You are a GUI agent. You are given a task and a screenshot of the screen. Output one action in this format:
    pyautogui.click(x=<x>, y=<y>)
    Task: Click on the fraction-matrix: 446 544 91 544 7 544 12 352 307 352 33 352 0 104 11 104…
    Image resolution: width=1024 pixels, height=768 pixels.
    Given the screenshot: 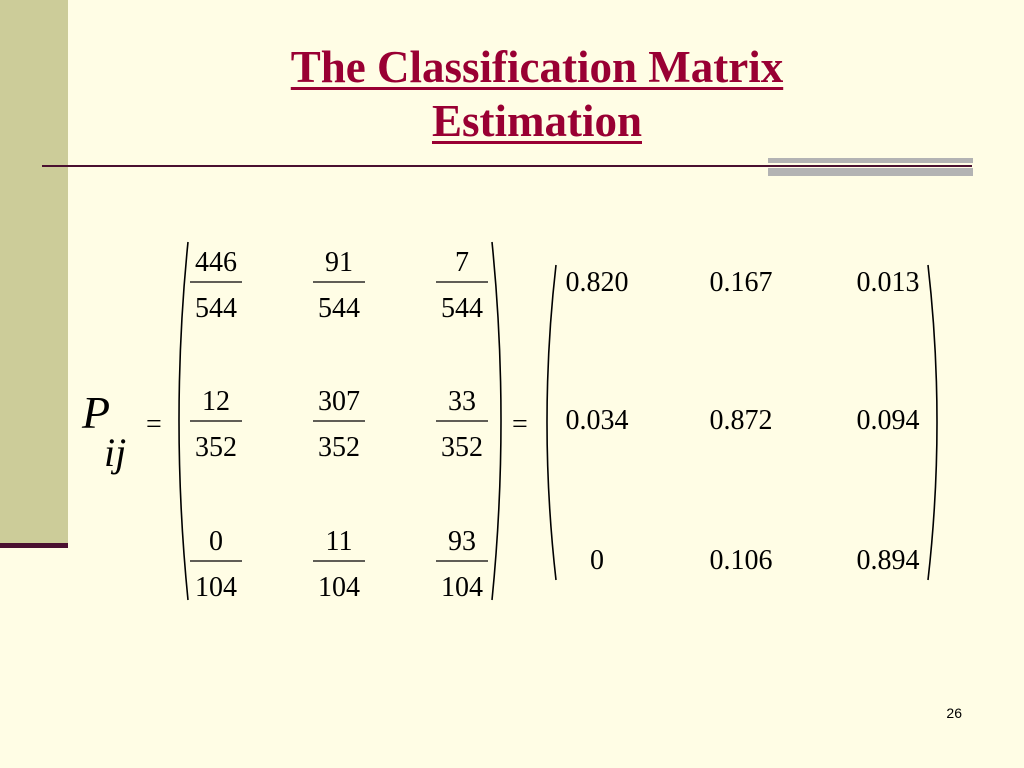 What is the action you would take?
    pyautogui.click(x=339, y=425)
    